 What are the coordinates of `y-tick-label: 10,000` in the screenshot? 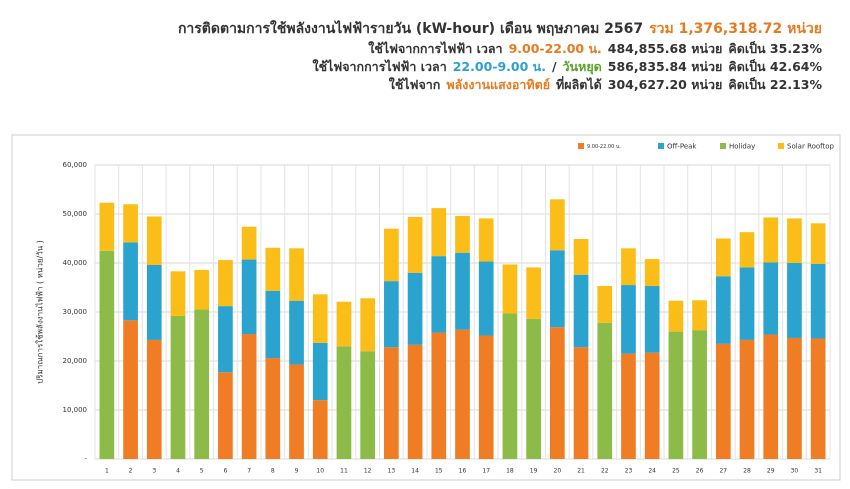 It's located at (75, 410).